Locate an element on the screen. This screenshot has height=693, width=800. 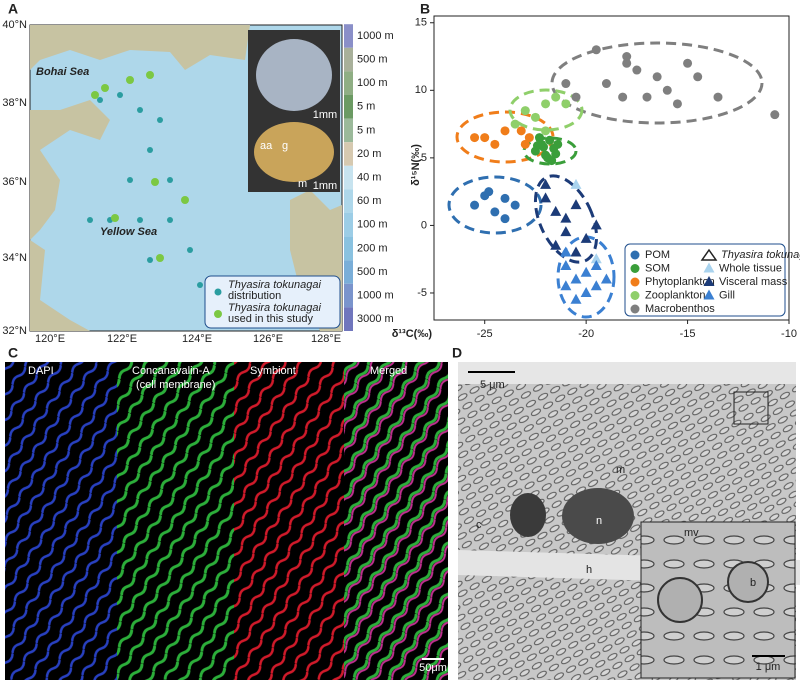
depth-label: 3000 m is located at coordinates (375, 319).